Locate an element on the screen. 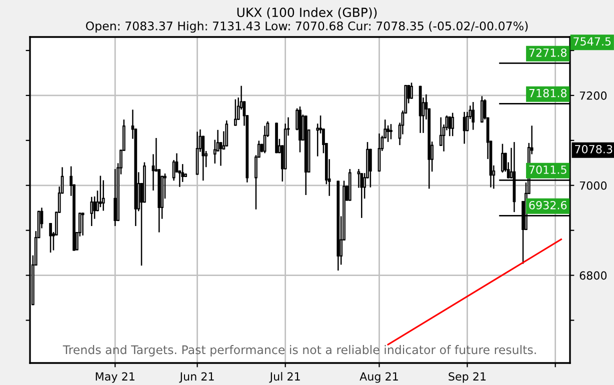 Image resolution: width=614 pixels, height=385 pixels. x-tick-label: Jul 21 is located at coordinates (284, 377).